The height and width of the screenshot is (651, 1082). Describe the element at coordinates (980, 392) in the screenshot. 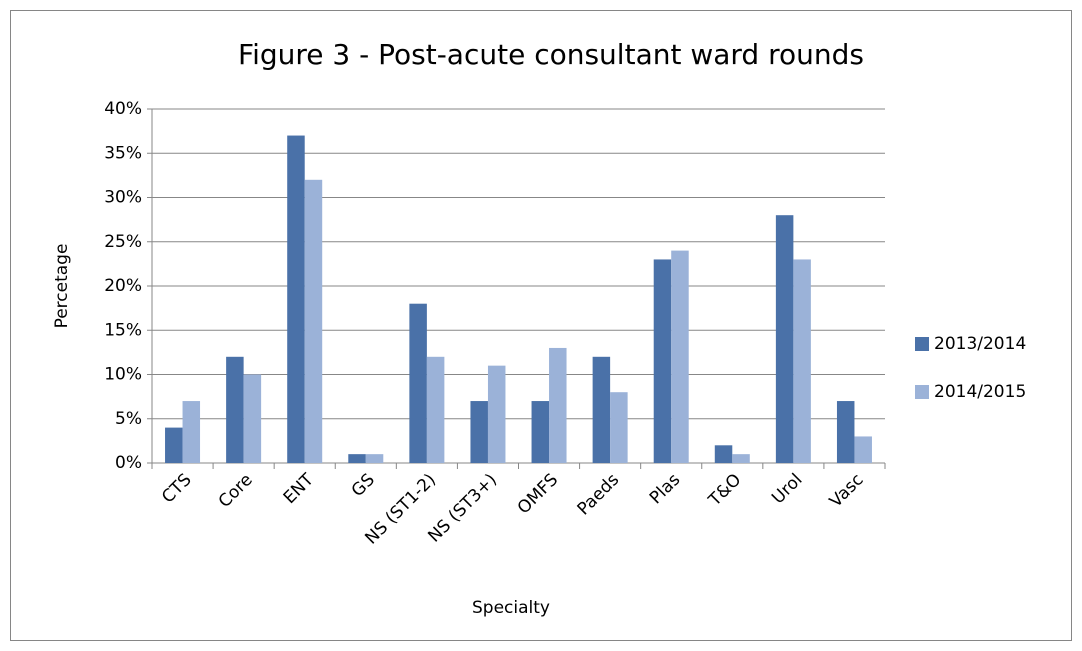

I see `legend-label: 2014/2015` at that location.